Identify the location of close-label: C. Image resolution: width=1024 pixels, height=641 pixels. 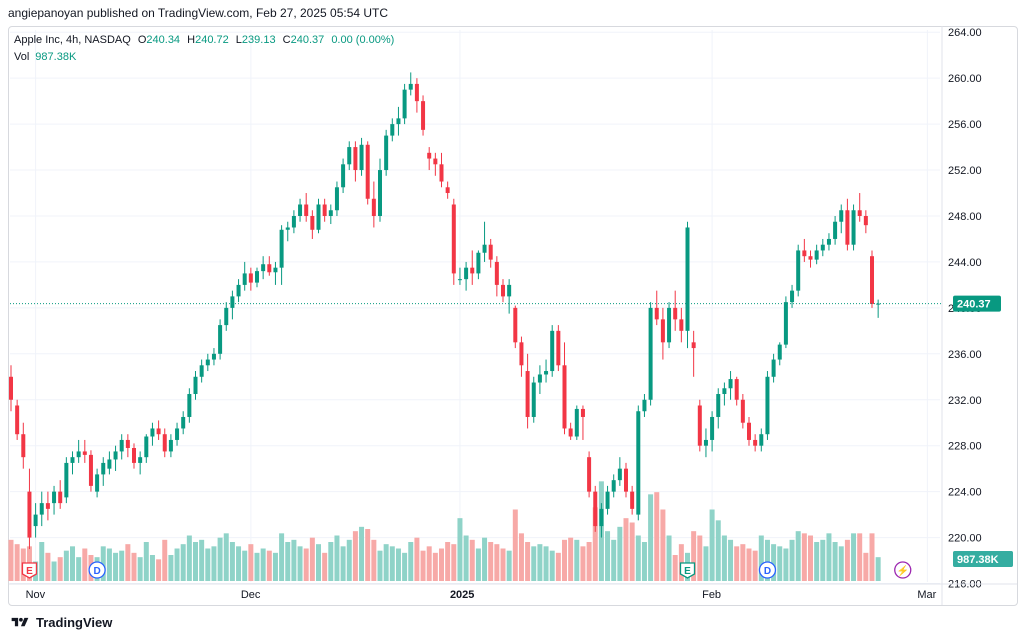
(286, 40).